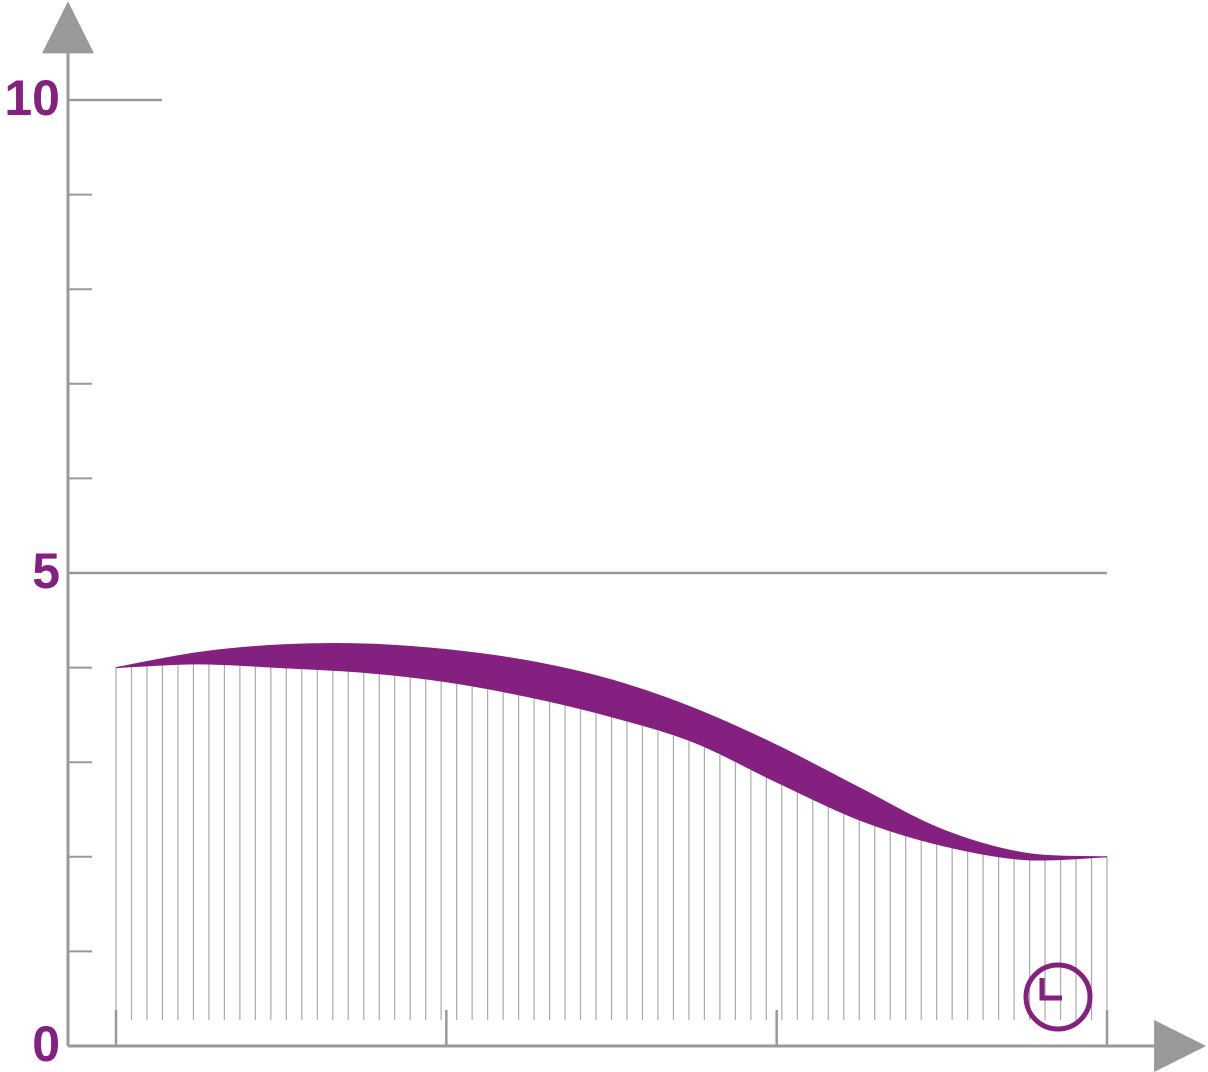 Image resolution: width=1208 pixels, height=1072 pixels. What do you see at coordinates (46, 571) in the screenshot?
I see `y-tick-label: 5` at bounding box center [46, 571].